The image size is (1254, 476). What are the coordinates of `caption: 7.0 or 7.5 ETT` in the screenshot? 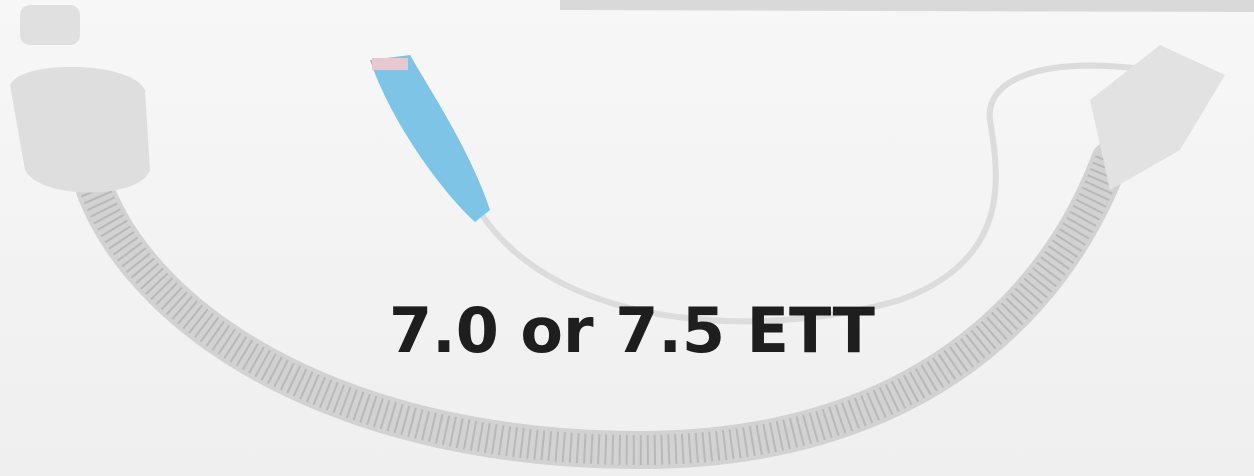 It's located at (632, 330).